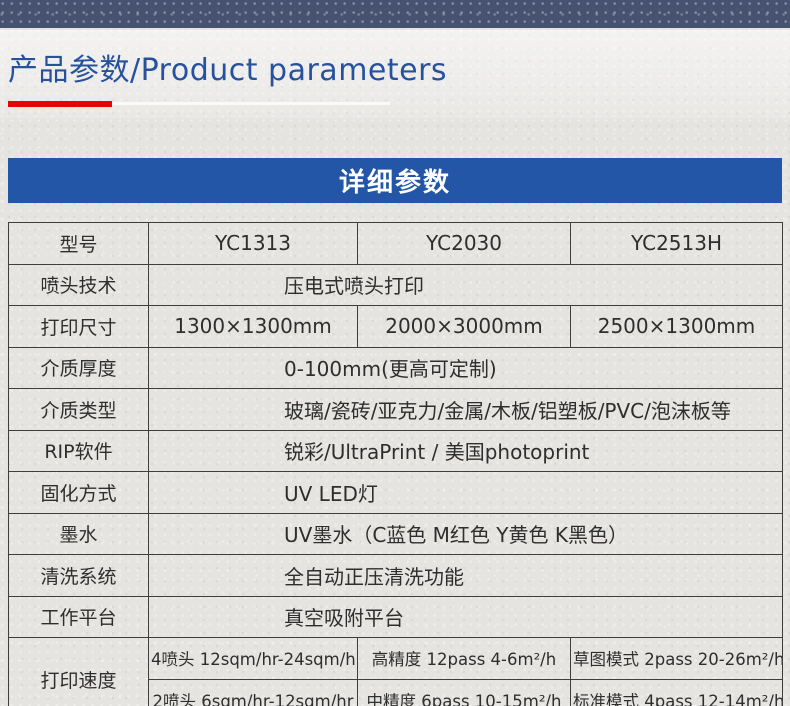 The height and width of the screenshot is (706, 790). What do you see at coordinates (78, 575) in the screenshot?
I see `row-label: 清洗系统` at bounding box center [78, 575].